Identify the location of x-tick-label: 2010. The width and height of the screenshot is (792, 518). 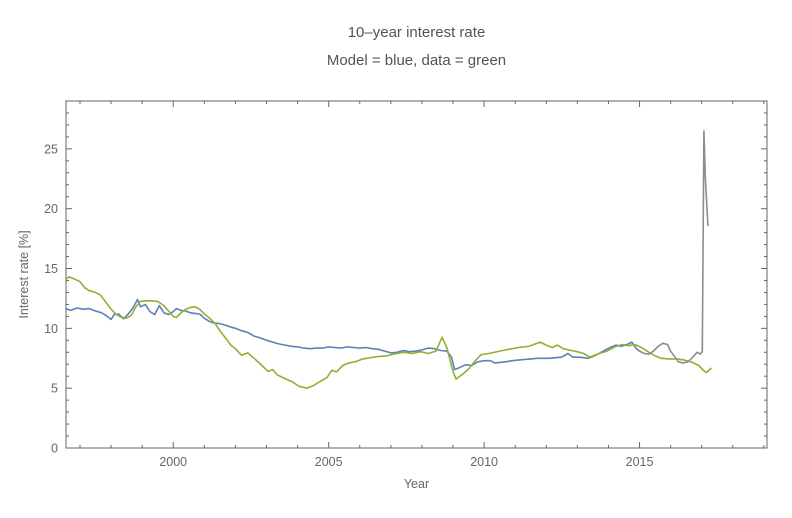
(484, 462).